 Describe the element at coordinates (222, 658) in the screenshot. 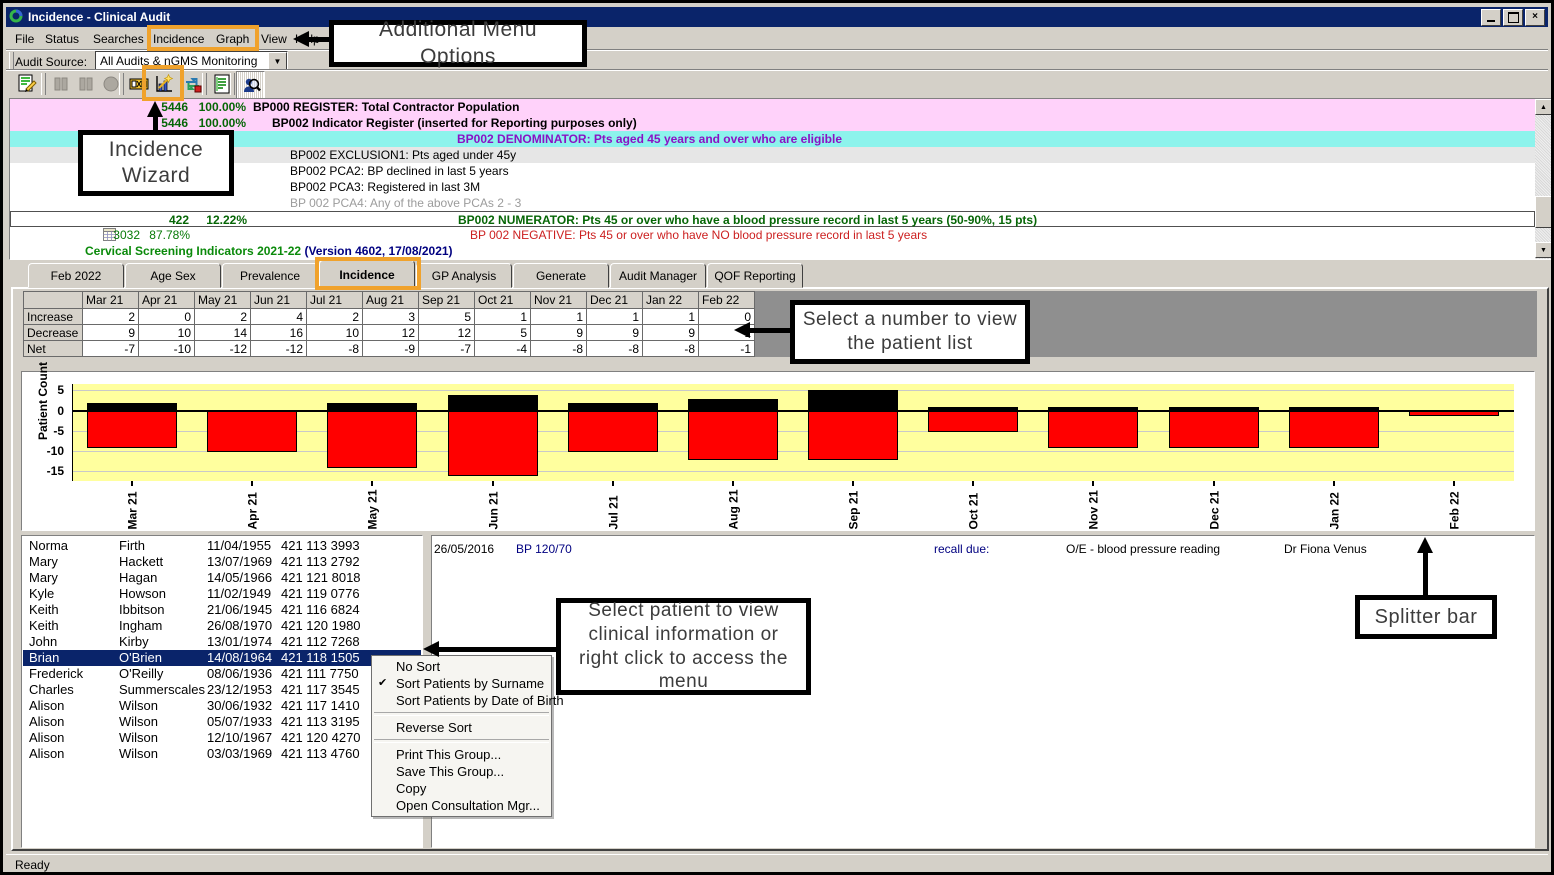

I see `patient-row: Brian O'Brien 14/08/1964 421 118 1505` at that location.